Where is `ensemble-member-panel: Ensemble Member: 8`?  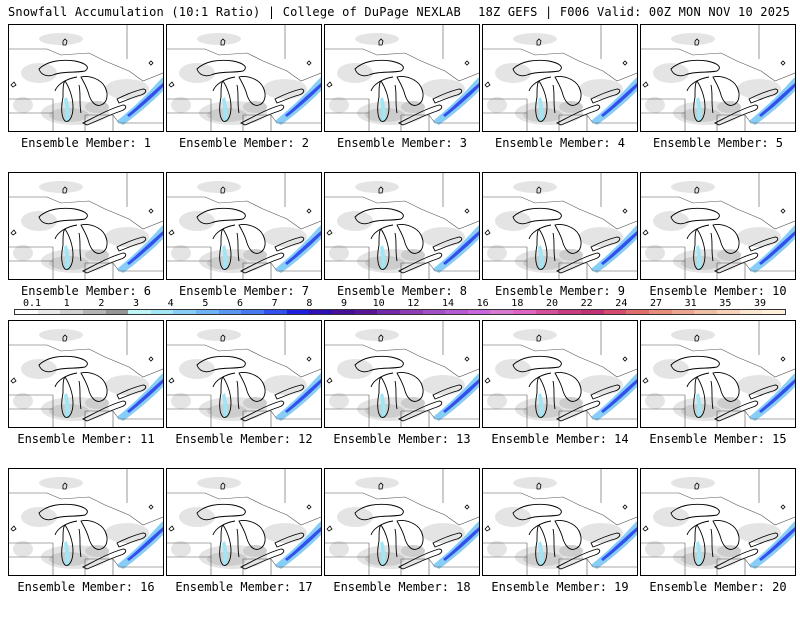 ensemble-member-panel: Ensemble Member: 8 is located at coordinates (402, 250).